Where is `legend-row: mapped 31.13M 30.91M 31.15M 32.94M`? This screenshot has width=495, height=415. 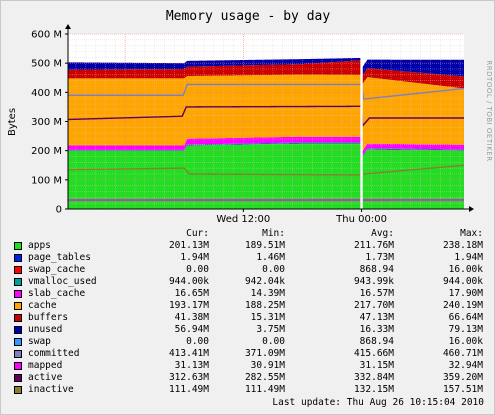 legend-row: mapped 31.13M 30.91M 31.15M 32.94M is located at coordinates (248, 366).